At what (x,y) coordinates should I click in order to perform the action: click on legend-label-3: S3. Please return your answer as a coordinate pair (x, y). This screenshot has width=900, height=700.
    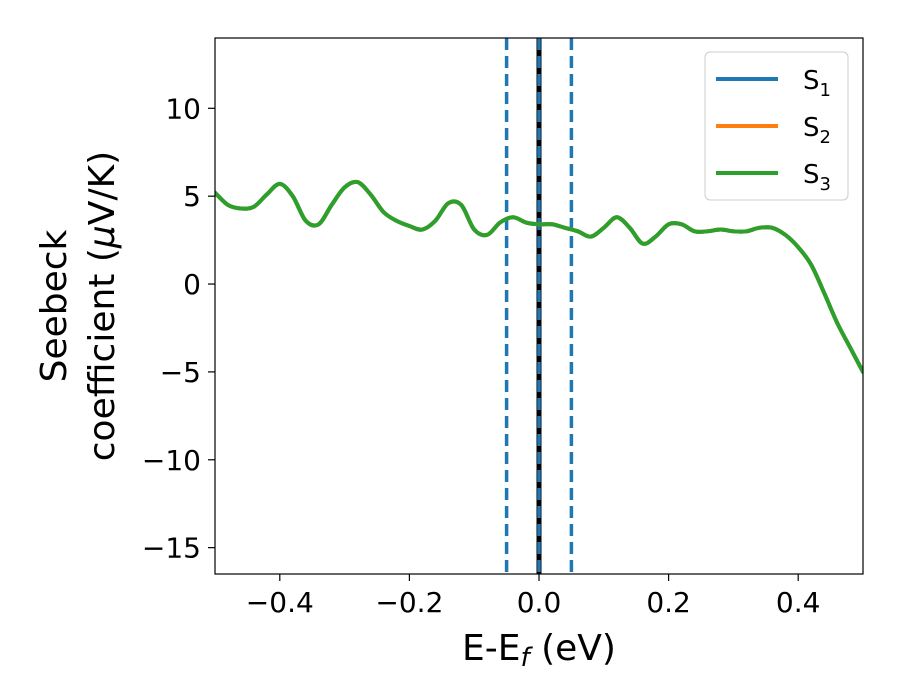
    Looking at the image, I should click on (817, 177).